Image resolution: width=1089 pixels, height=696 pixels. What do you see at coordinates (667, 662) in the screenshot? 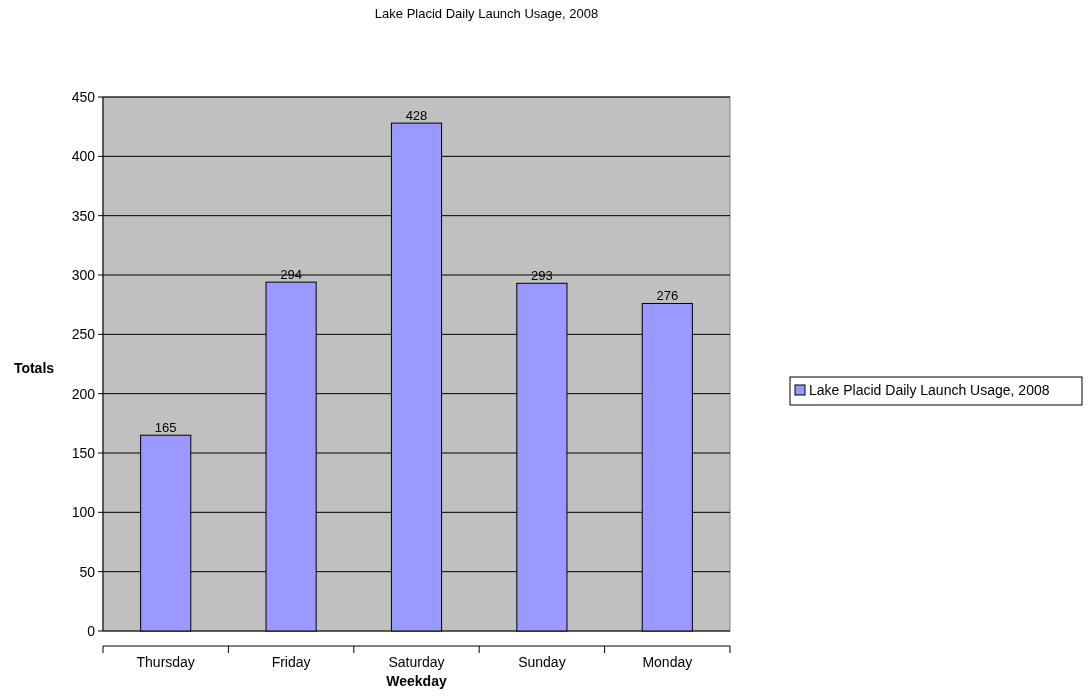
I see `x-tick-label: Monday` at bounding box center [667, 662].